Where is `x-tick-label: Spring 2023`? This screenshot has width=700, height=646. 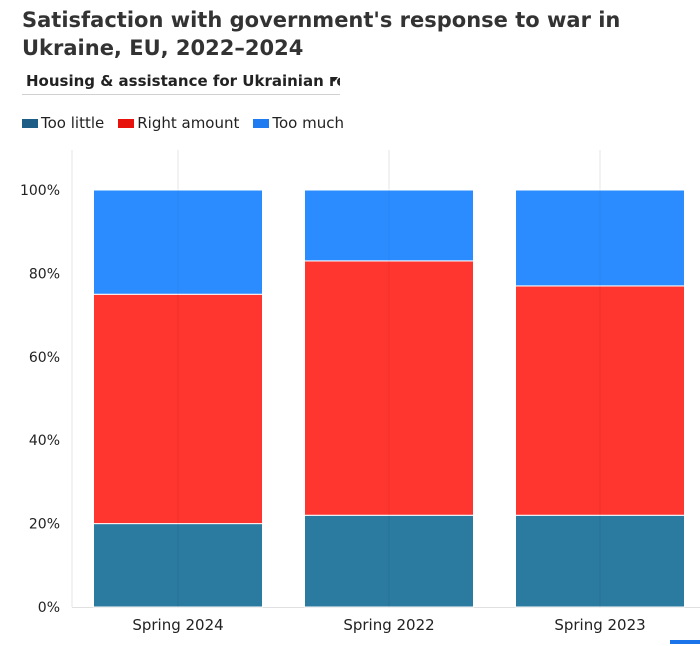 x-tick-label: Spring 2023 is located at coordinates (599, 625).